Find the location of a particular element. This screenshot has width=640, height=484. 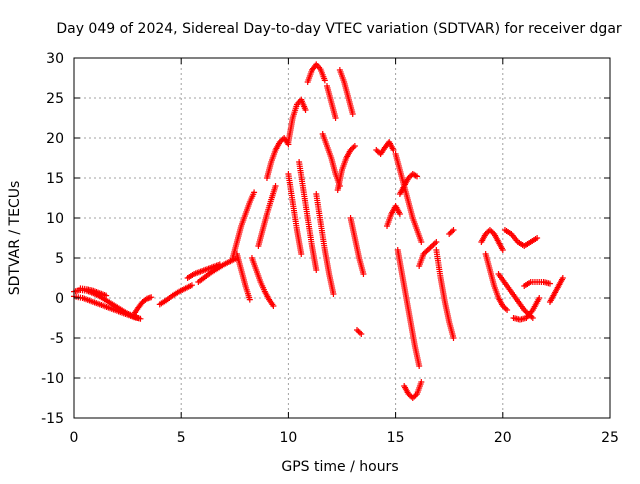

x-tick-label: 25 is located at coordinates (610, 438).